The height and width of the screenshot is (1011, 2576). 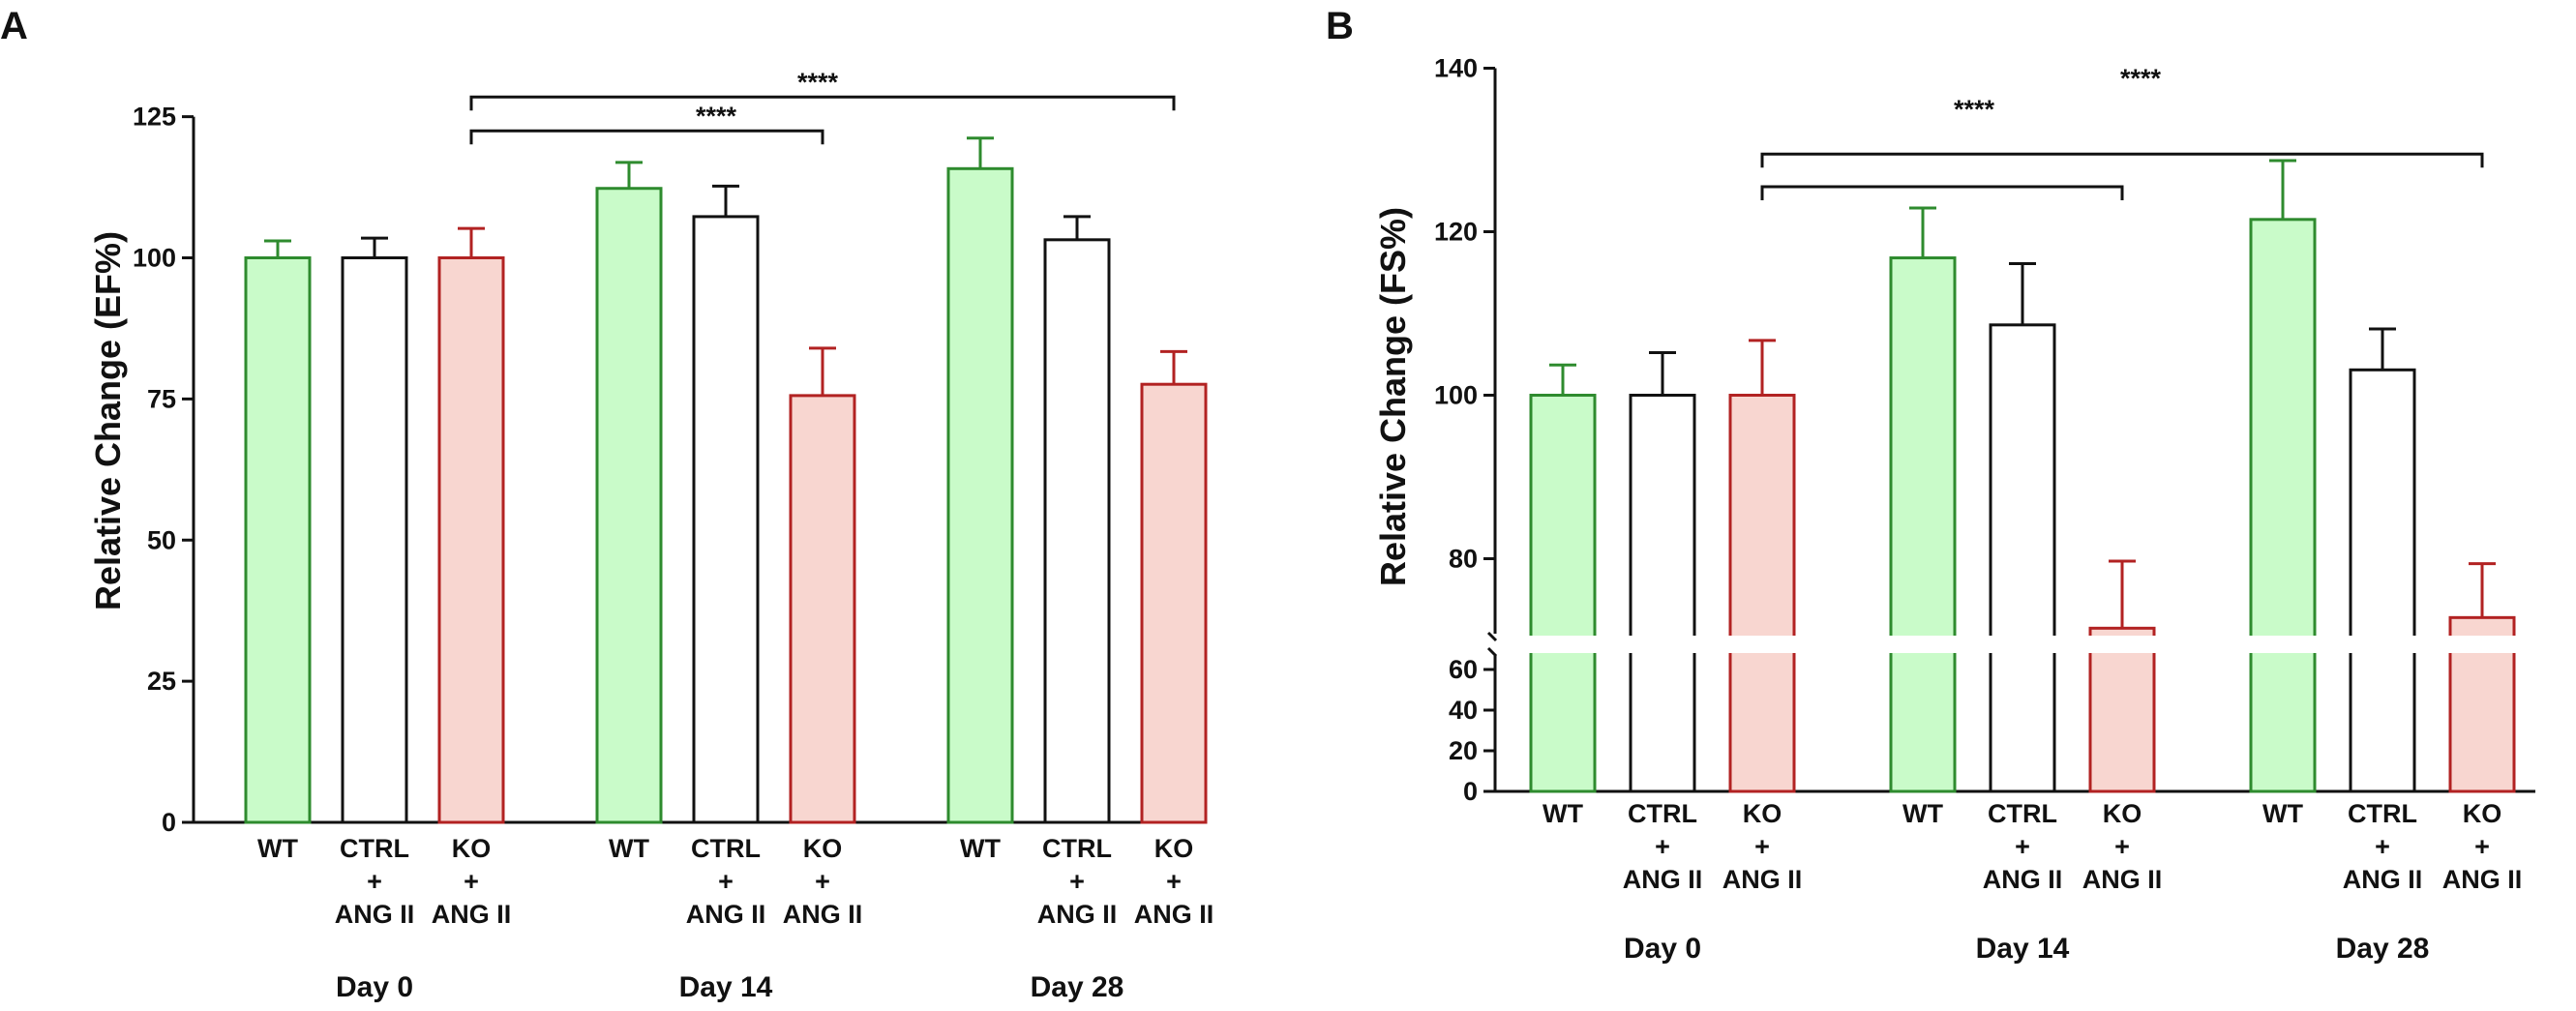 What do you see at coordinates (1340, 26) in the screenshot?
I see `panel-label-b: B` at bounding box center [1340, 26].